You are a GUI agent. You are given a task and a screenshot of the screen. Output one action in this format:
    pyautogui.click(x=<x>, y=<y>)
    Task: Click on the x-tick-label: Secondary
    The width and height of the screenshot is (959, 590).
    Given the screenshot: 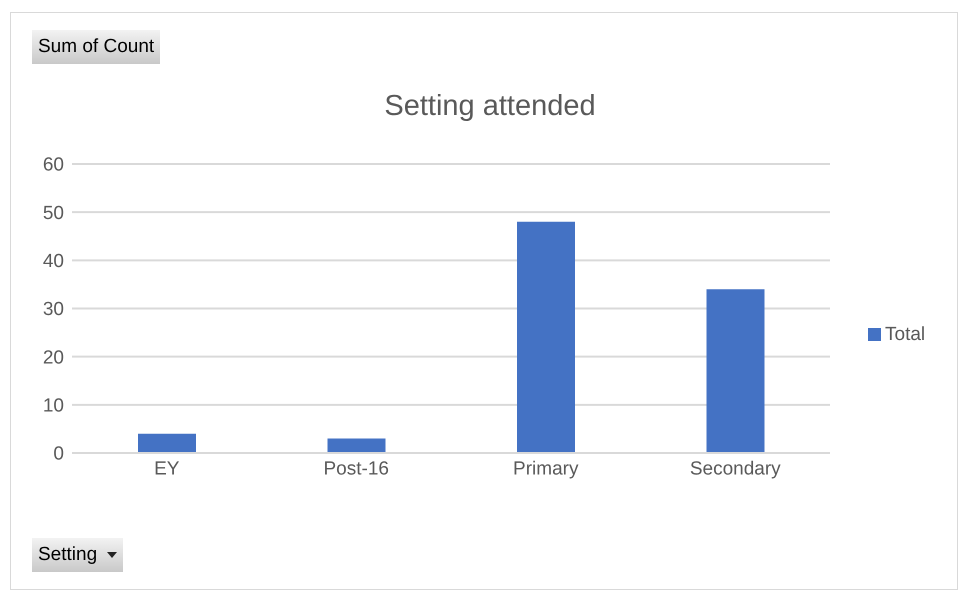 What is the action you would take?
    pyautogui.click(x=736, y=469)
    